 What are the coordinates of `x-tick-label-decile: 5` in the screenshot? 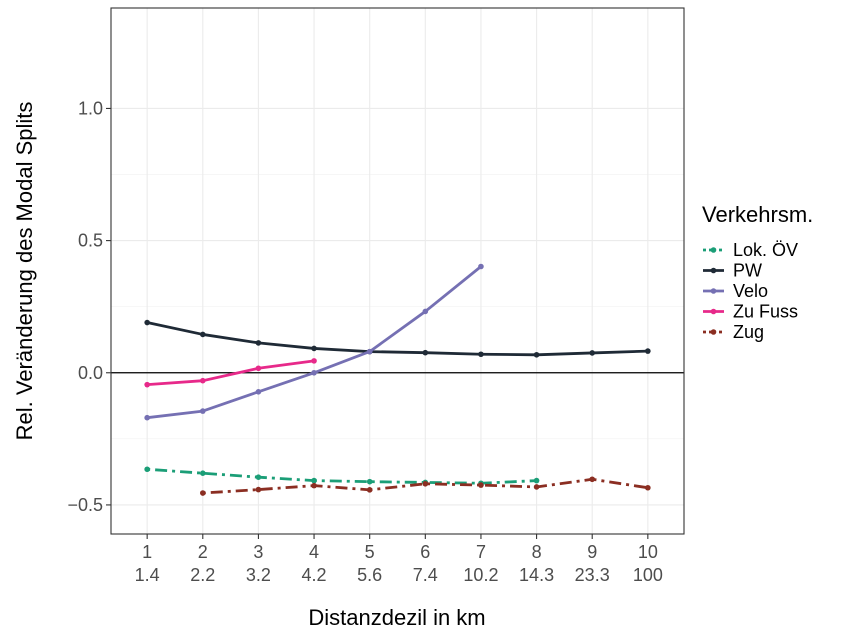 It's located at (370, 552).